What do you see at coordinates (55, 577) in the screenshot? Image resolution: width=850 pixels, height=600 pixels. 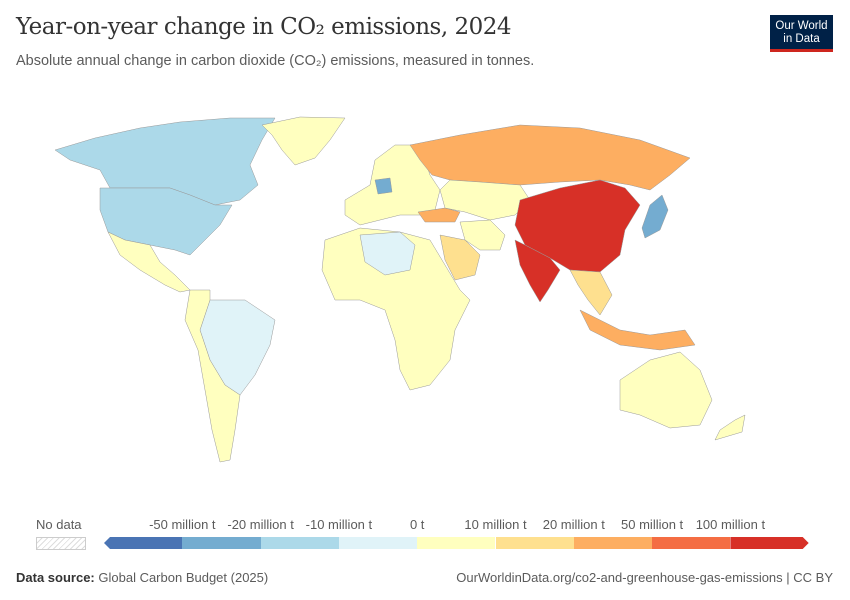 I see `source-label: Data source:` at bounding box center [55, 577].